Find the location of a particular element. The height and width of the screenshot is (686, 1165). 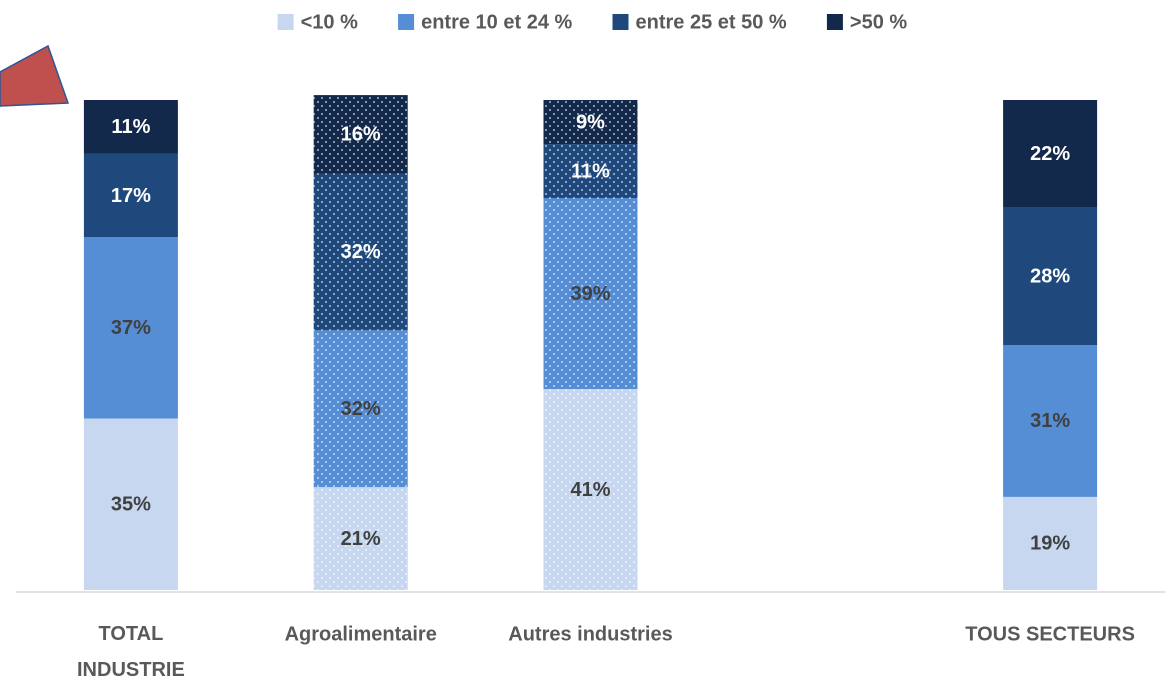

data-label: 16% is located at coordinates (361, 135).